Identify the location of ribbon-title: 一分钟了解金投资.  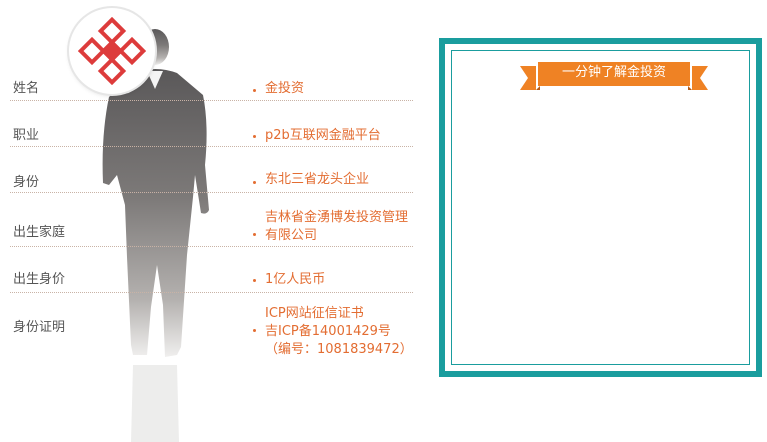
(613, 72).